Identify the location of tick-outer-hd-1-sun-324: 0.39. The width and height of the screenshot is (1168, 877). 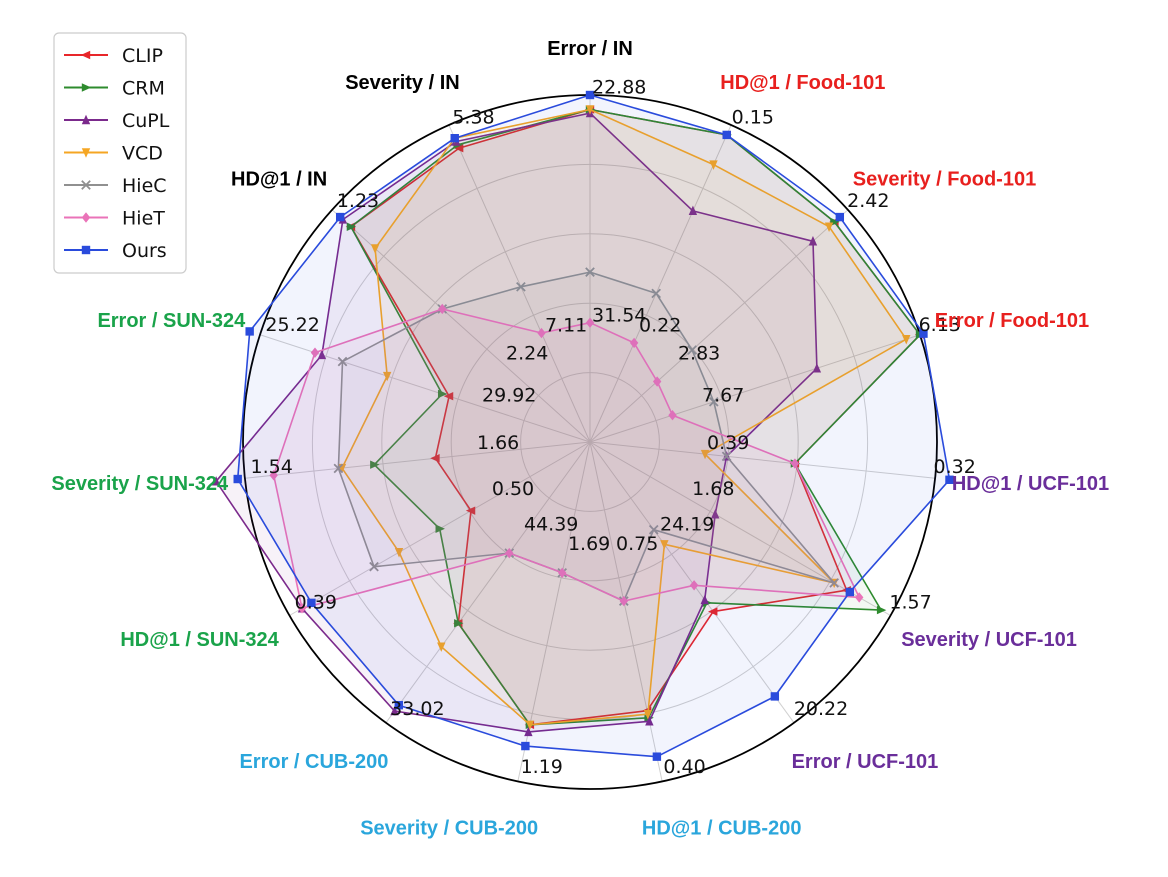
(316, 603).